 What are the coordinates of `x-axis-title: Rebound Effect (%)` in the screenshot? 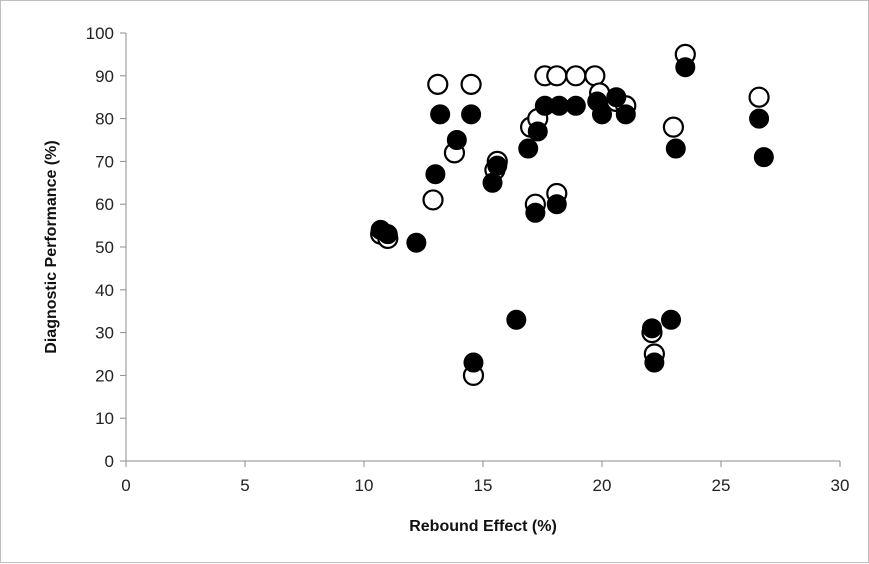 It's located at (483, 526).